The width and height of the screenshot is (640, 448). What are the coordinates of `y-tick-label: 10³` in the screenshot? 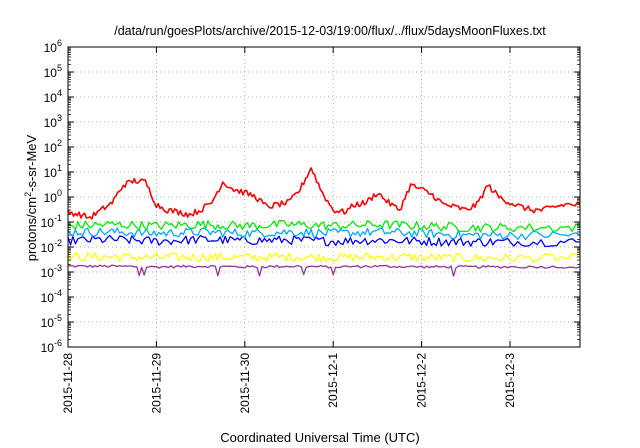 It's located at (53, 121).